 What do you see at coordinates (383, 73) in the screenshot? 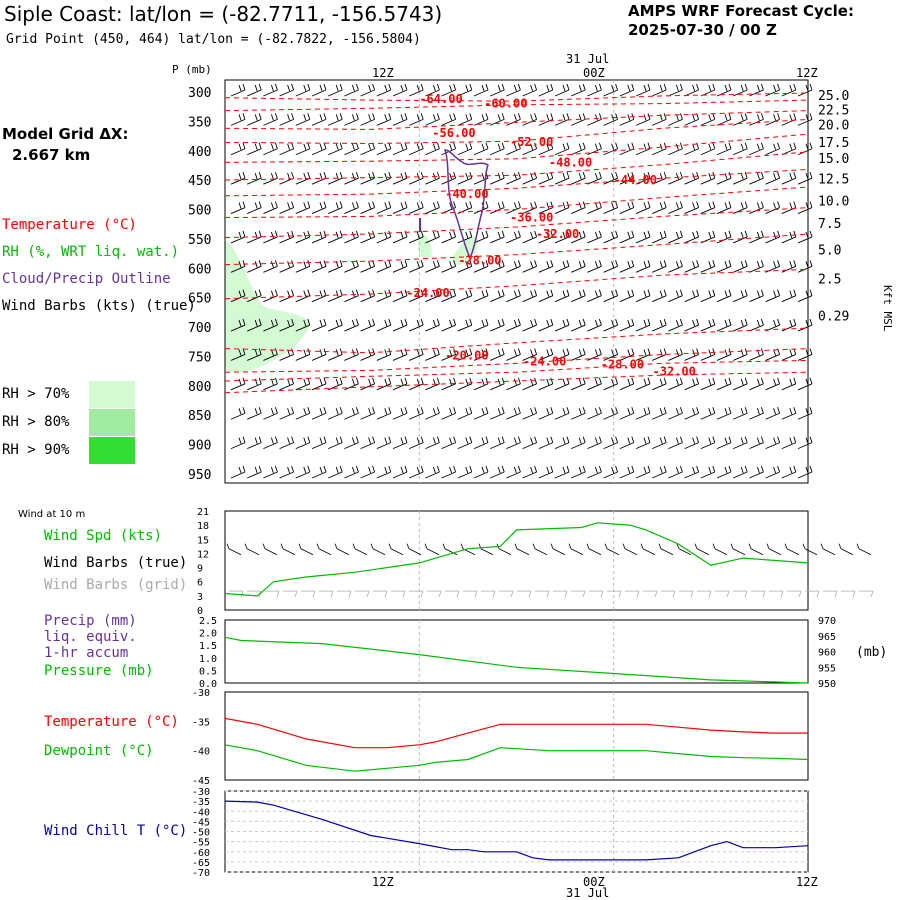
I see `time-tick-label-top: 12Z` at bounding box center [383, 73].